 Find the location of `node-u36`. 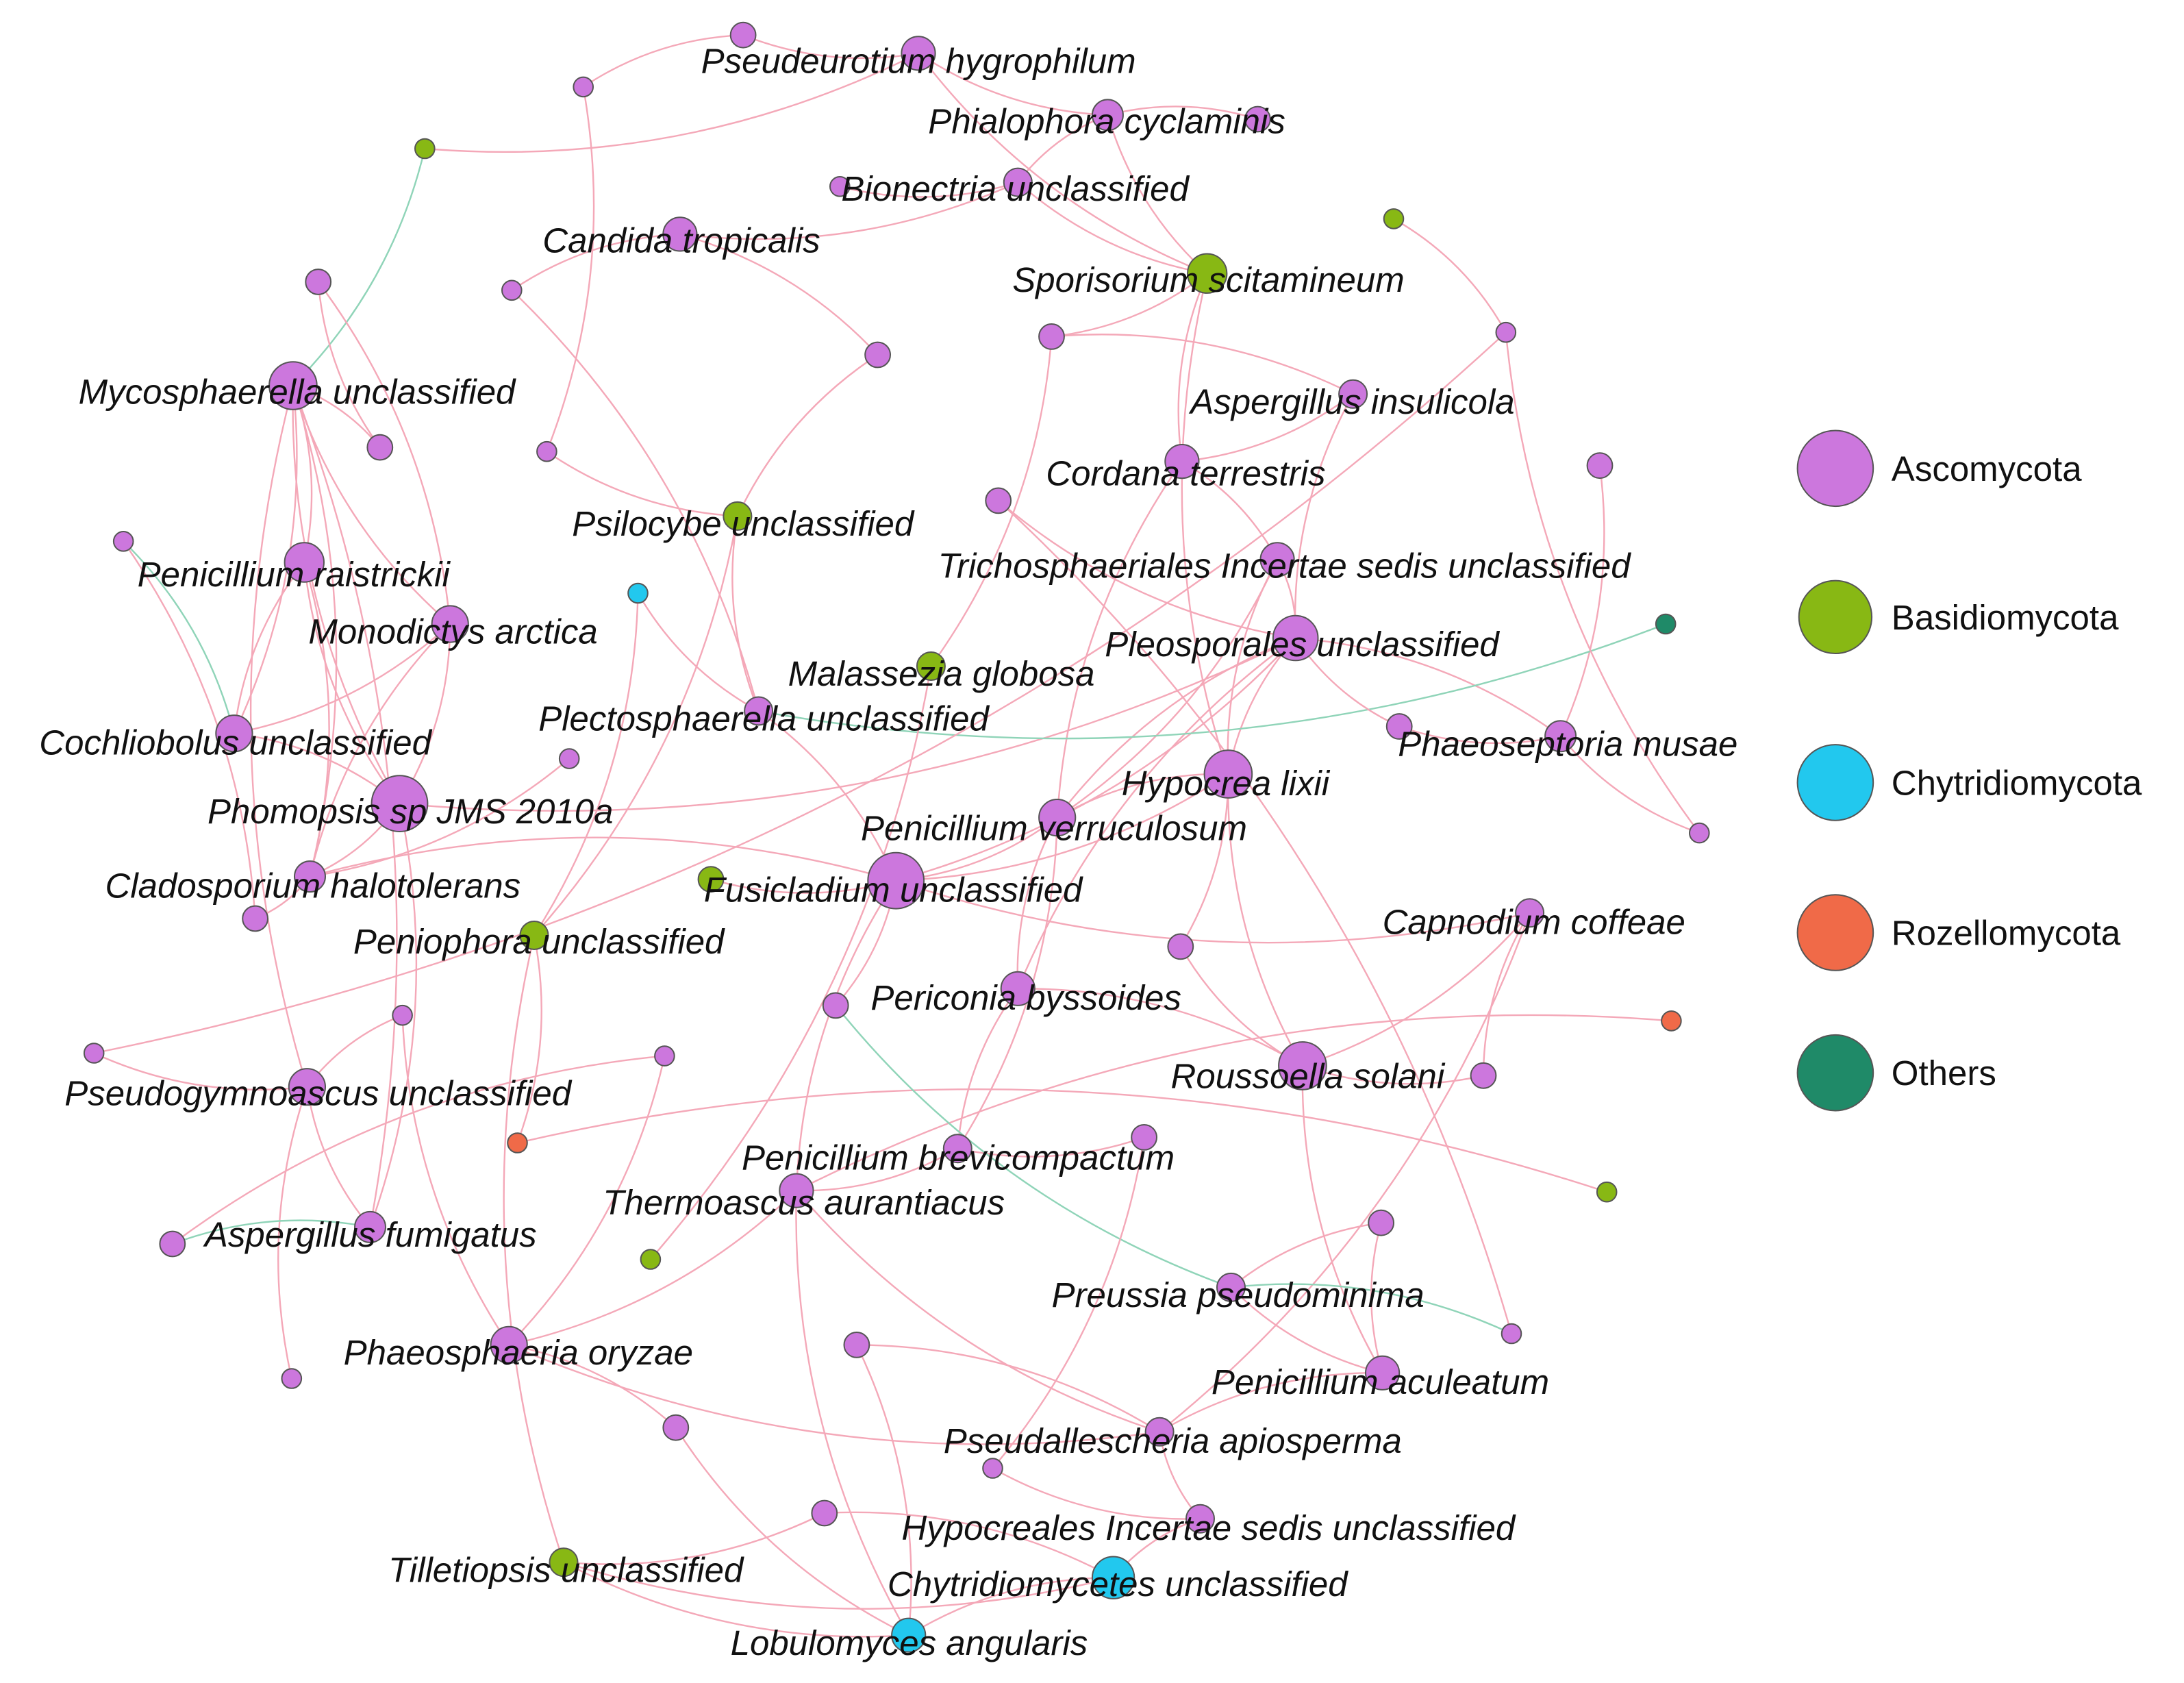

node-u36 is located at coordinates (1511, 1334).